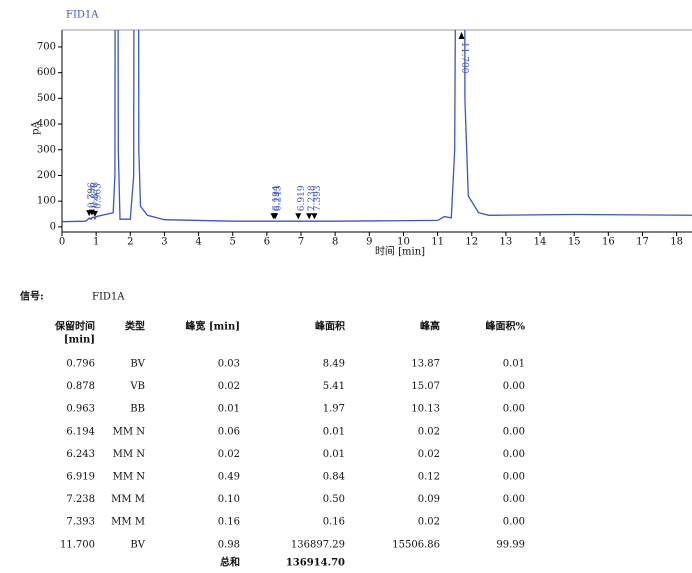 The image size is (692, 573). What do you see at coordinates (137, 386) in the screenshot?
I see `table-cell: VB` at bounding box center [137, 386].